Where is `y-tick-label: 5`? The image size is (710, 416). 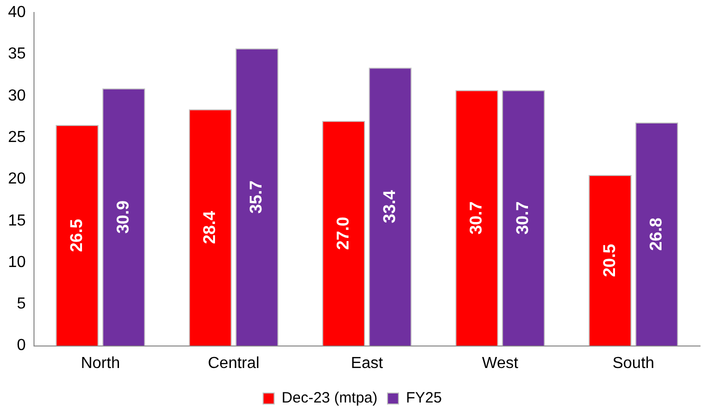 y-tick-label: 5 is located at coordinates (21, 304).